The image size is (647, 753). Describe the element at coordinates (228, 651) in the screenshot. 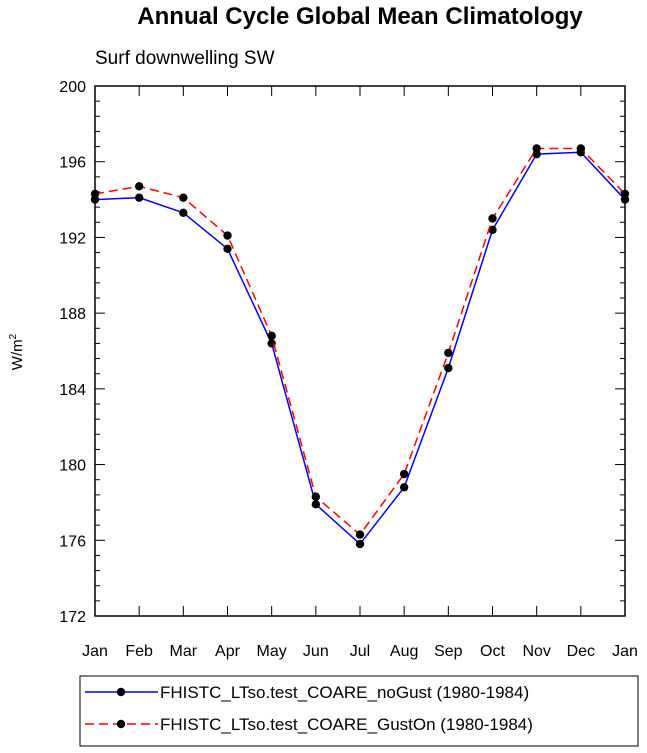

I see `x-tick-label: Apr` at that location.